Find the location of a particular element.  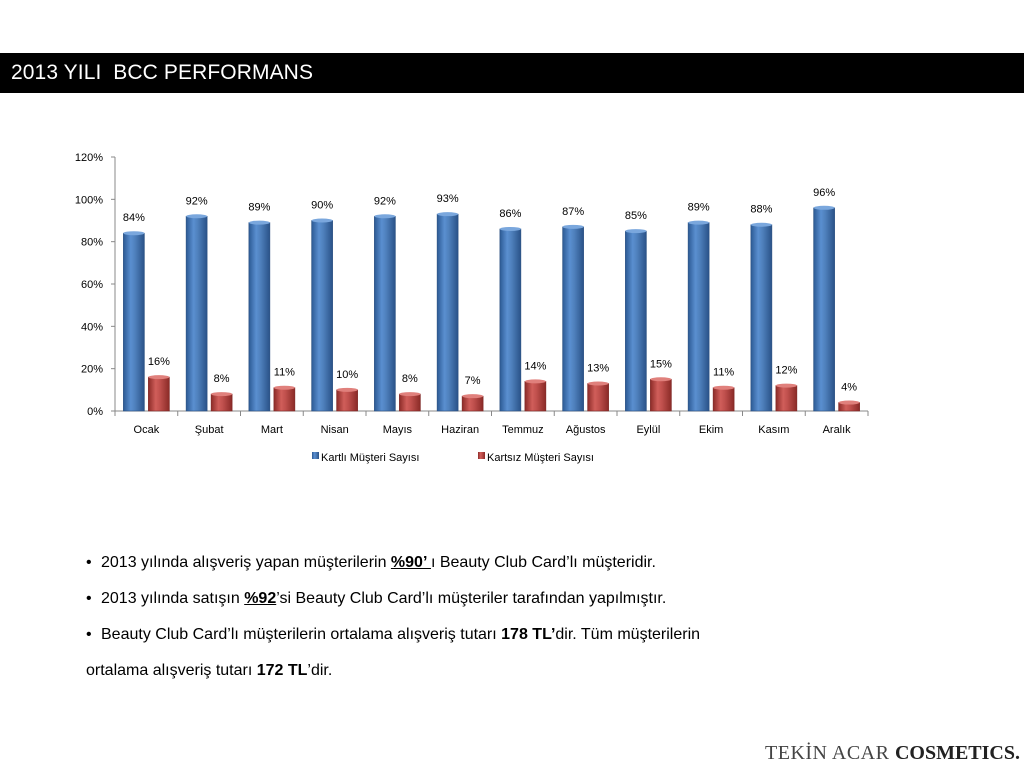

y-tick-label: 100% is located at coordinates (89, 200).